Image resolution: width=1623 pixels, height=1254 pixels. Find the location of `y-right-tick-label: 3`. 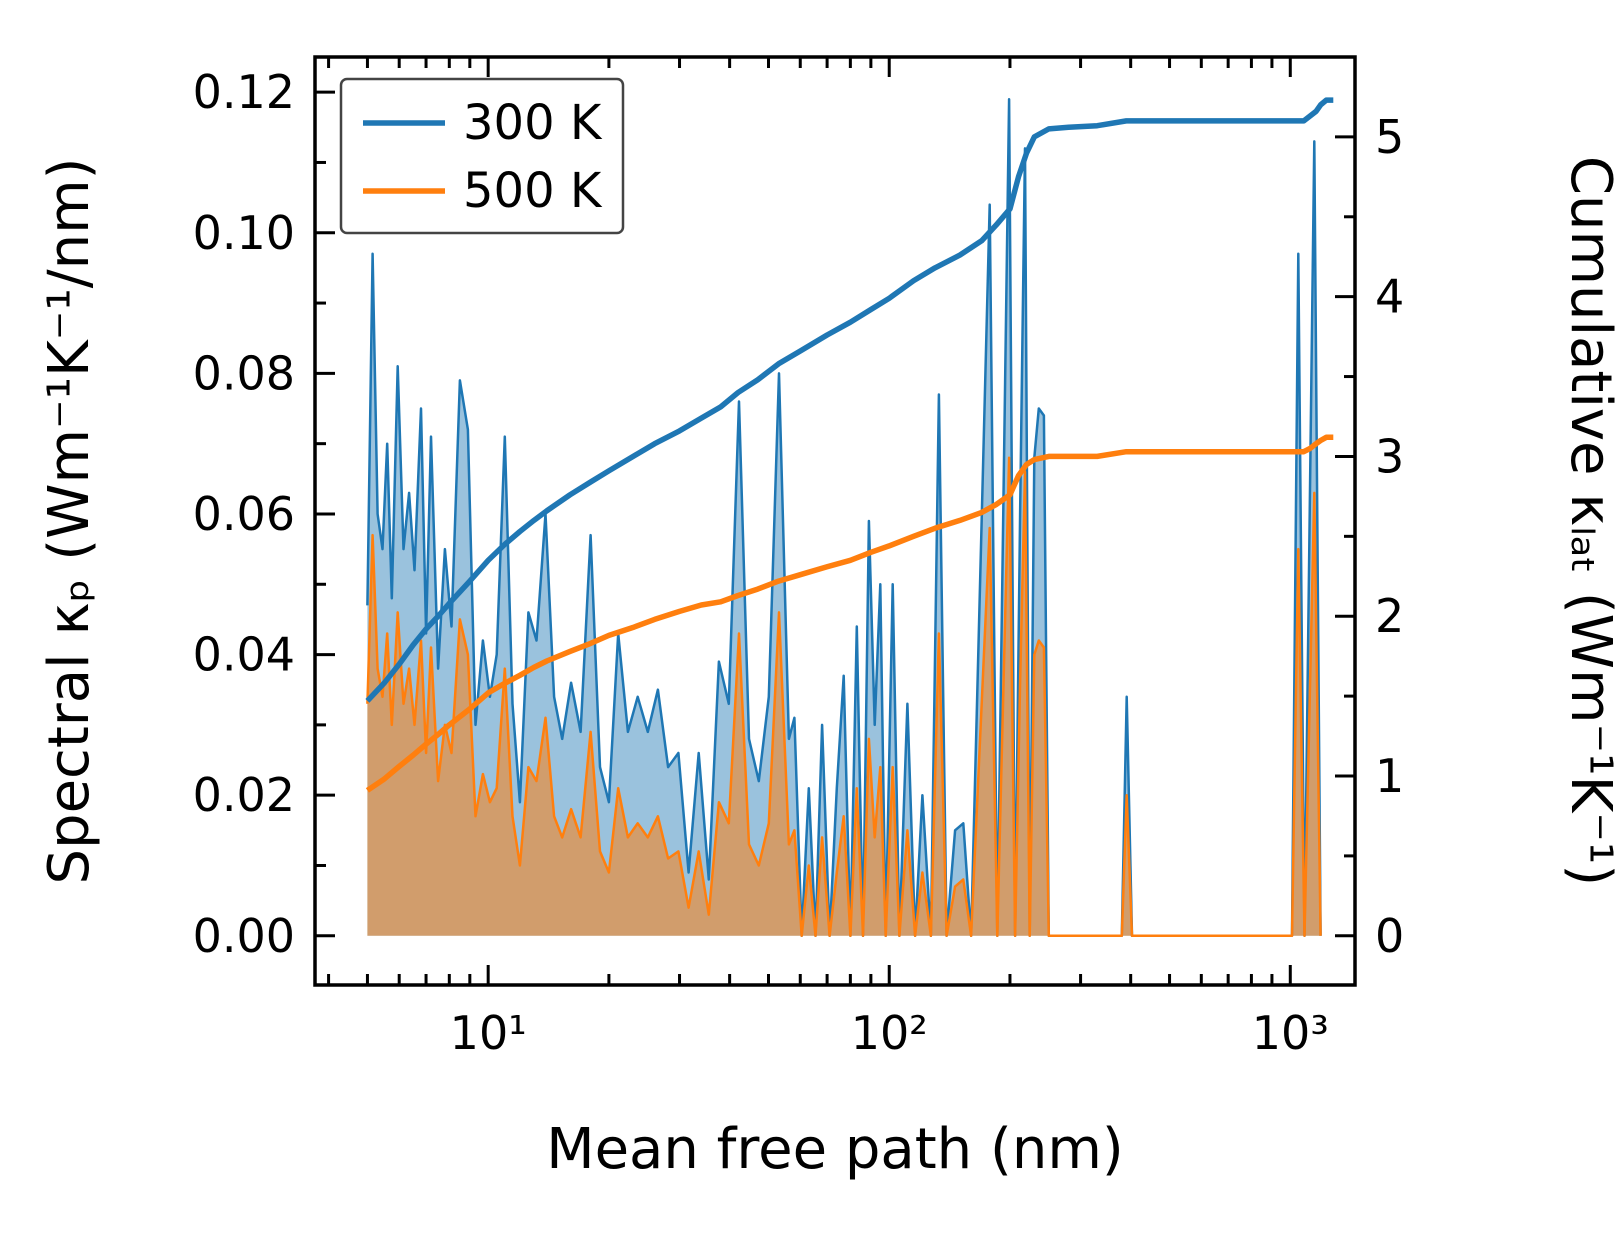

y-right-tick-label: 3 is located at coordinates (1389, 456).